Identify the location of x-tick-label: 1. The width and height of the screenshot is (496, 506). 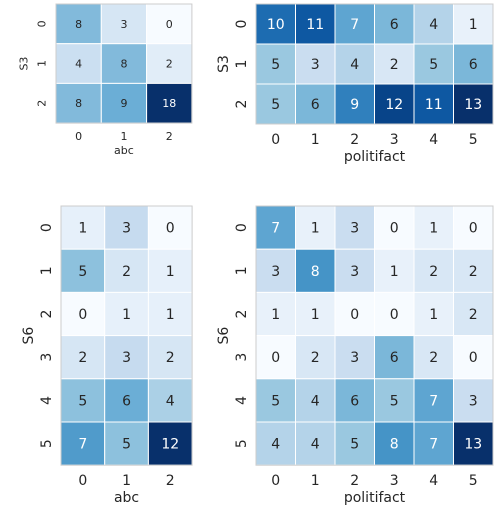
(315, 140).